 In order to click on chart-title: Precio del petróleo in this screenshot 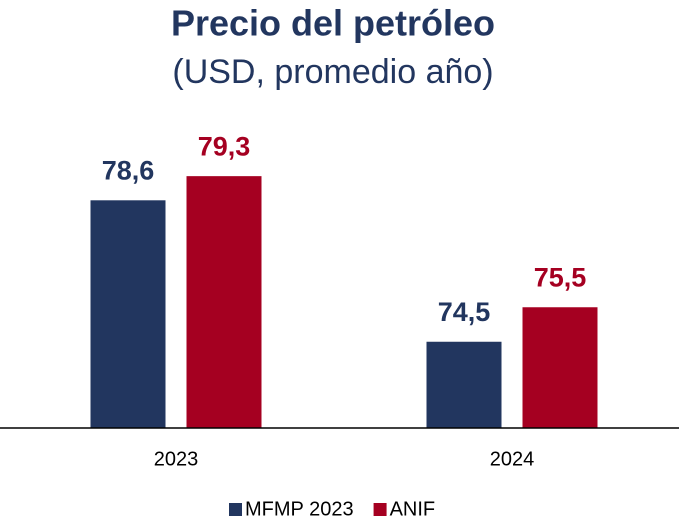, I will do `click(333, 23)`.